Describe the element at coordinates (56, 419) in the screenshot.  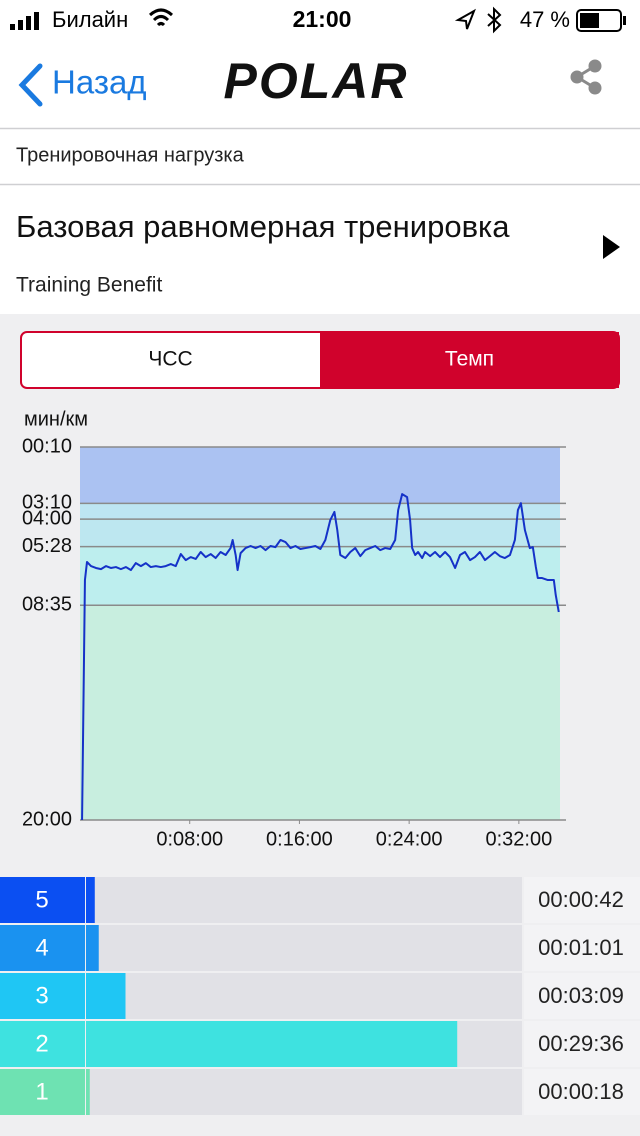
I see `y-axis-label: мин/км` at that location.